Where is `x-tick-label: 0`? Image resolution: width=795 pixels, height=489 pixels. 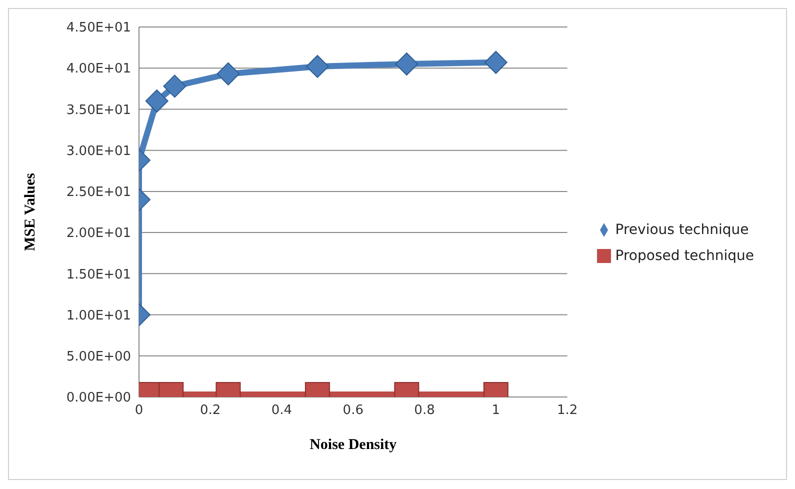 x-tick-label: 0 is located at coordinates (139, 410).